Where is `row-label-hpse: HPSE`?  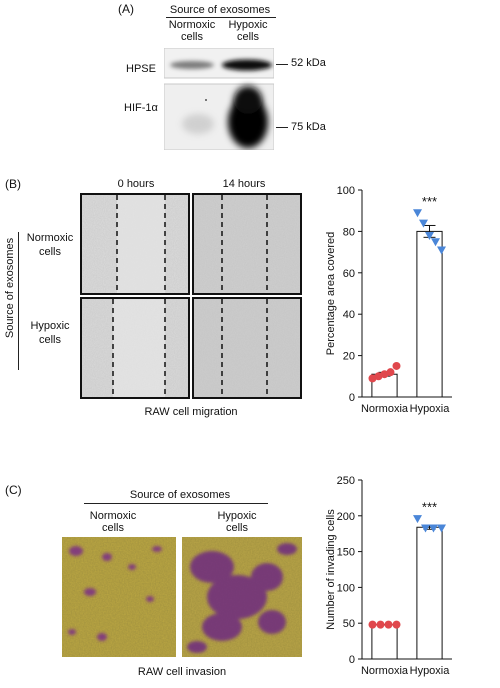 row-label-hpse: HPSE is located at coordinates (141, 69).